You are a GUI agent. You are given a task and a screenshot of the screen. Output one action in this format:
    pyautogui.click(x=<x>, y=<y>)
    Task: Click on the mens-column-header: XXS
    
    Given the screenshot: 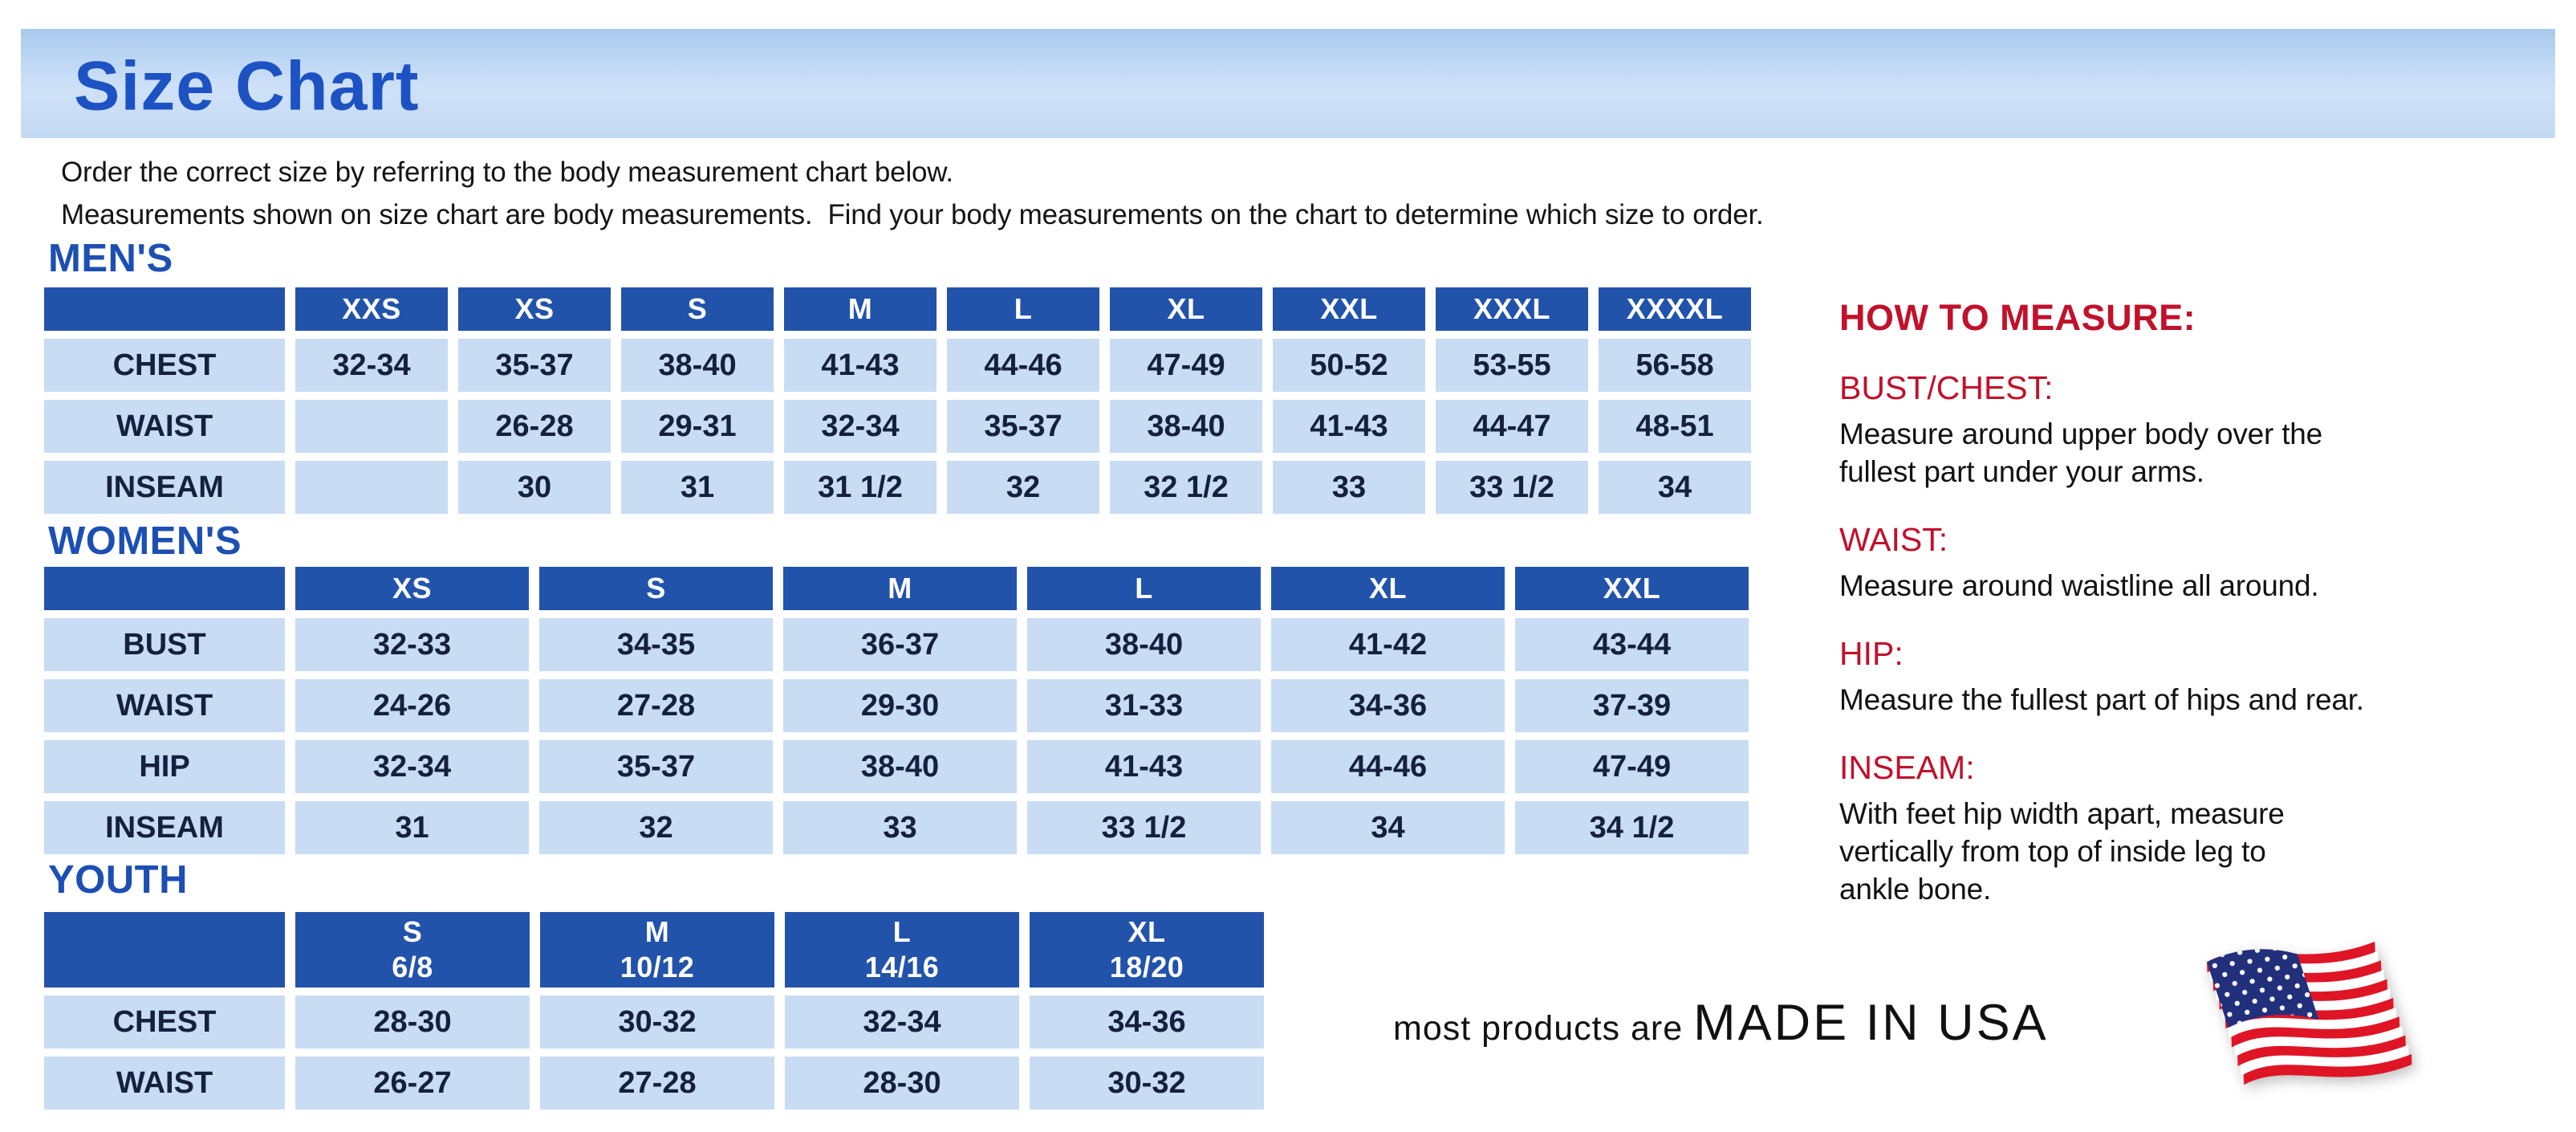 What is the action you would take?
    pyautogui.click(x=371, y=309)
    